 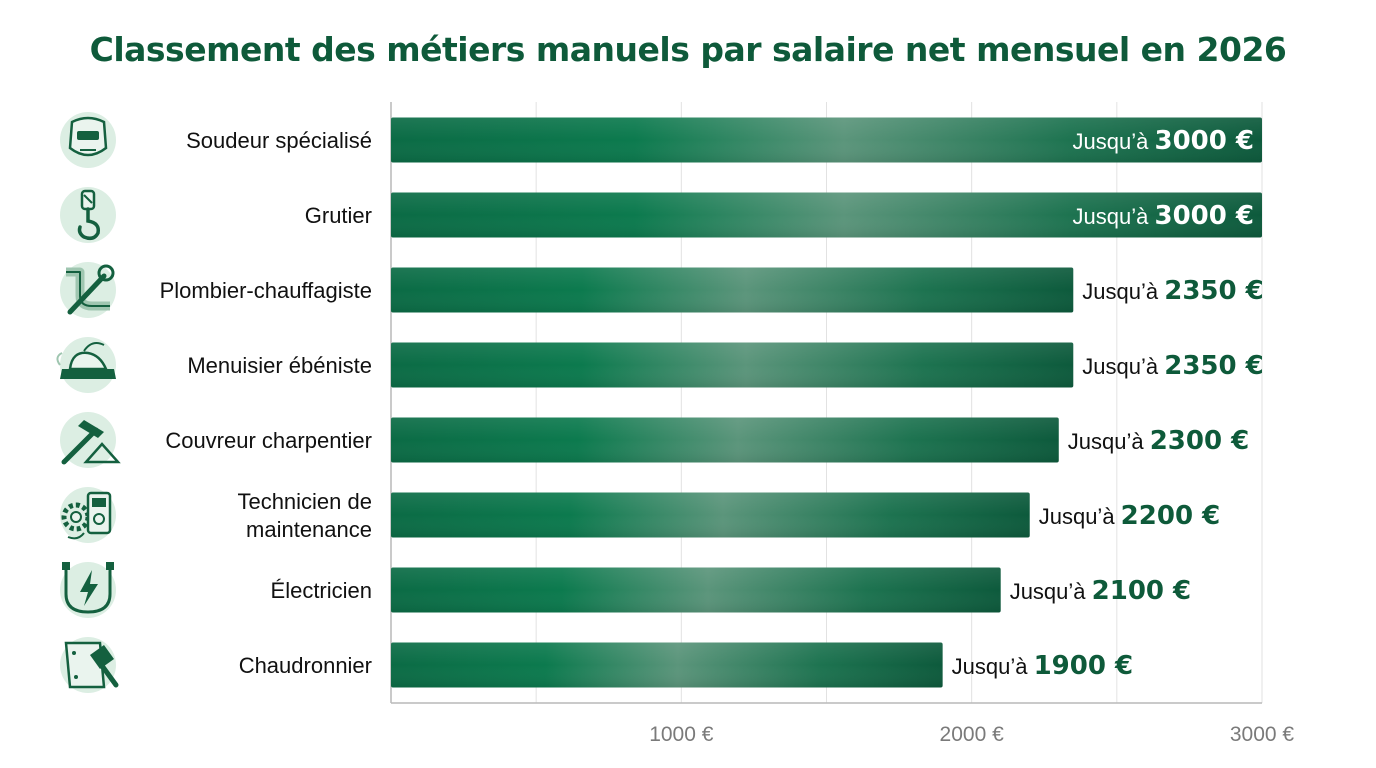 What do you see at coordinates (88, 290) in the screenshot?
I see `pipe-wrench-icon` at bounding box center [88, 290].